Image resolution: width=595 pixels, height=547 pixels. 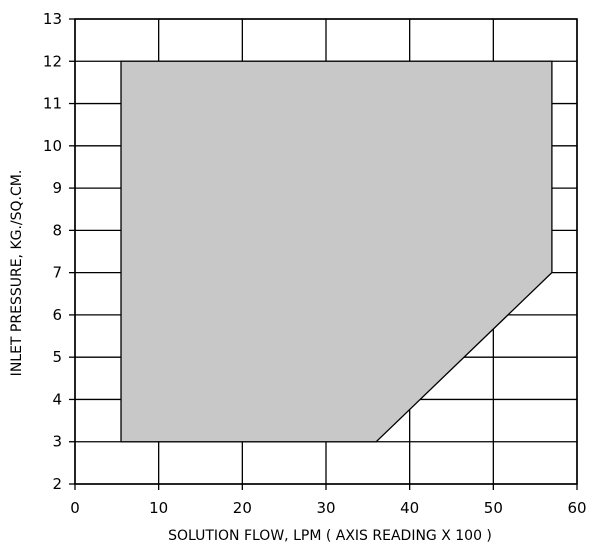 What do you see at coordinates (52, 146) in the screenshot?
I see `y-tick-label: 10` at bounding box center [52, 146].